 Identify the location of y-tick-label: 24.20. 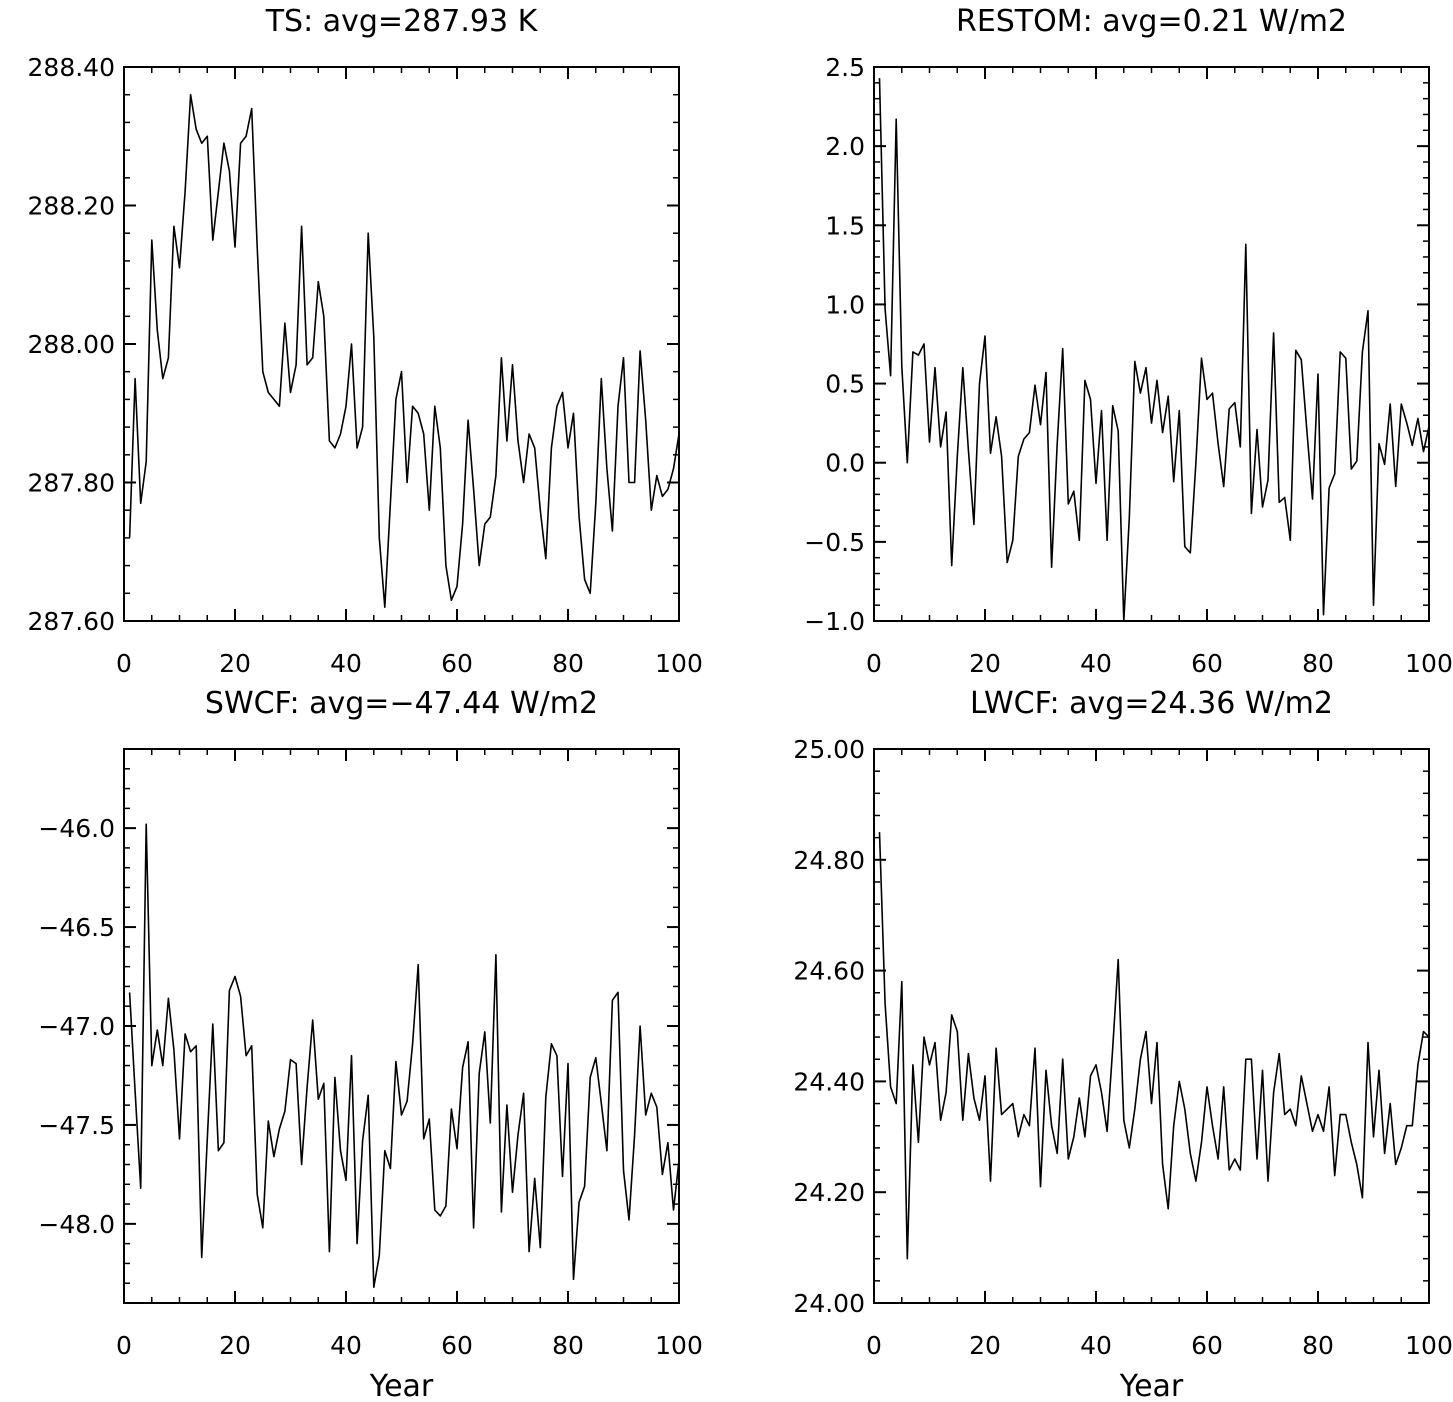
(829, 1192).